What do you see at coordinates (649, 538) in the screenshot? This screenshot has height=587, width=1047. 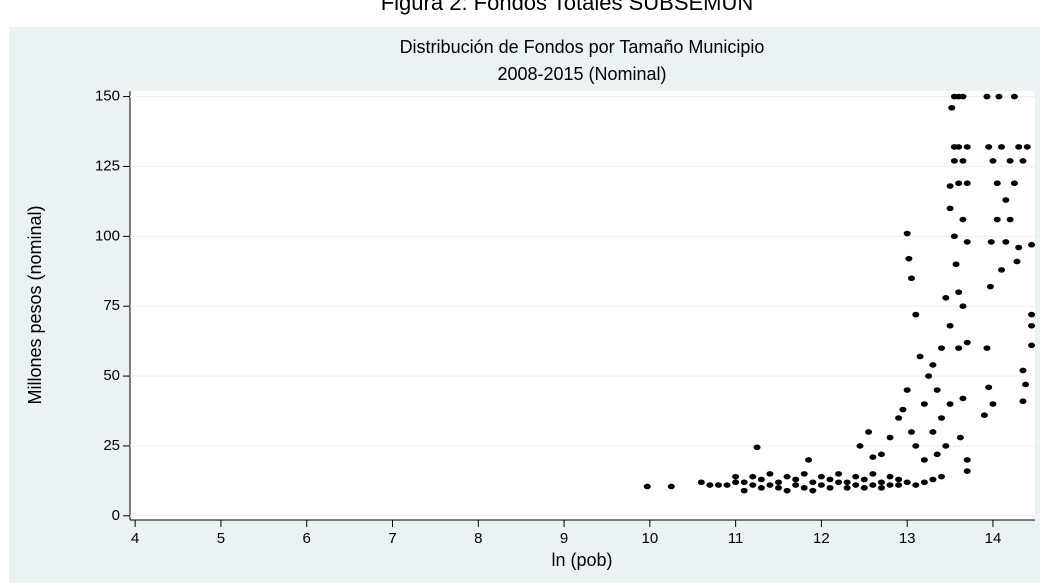 I see `x-tick-label: 10` at bounding box center [649, 538].